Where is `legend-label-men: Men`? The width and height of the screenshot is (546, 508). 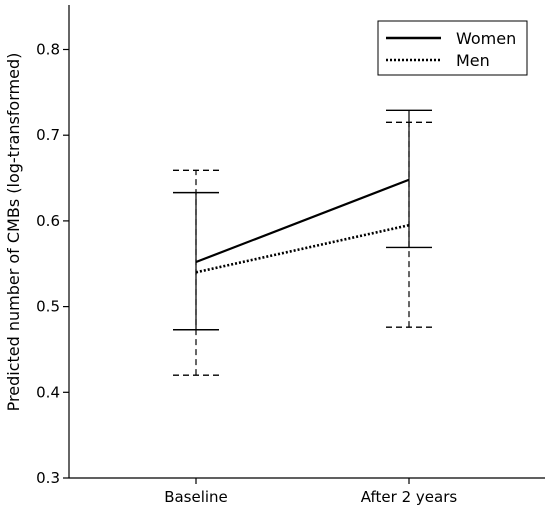
legend-label-men: Men is located at coordinates (473, 60).